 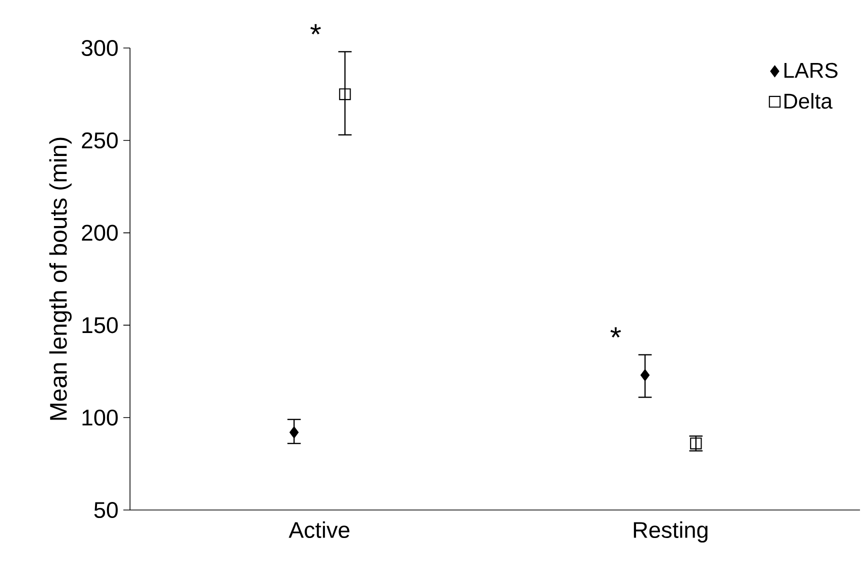 I want to click on y-tick-label: 200, so click(x=100, y=232).